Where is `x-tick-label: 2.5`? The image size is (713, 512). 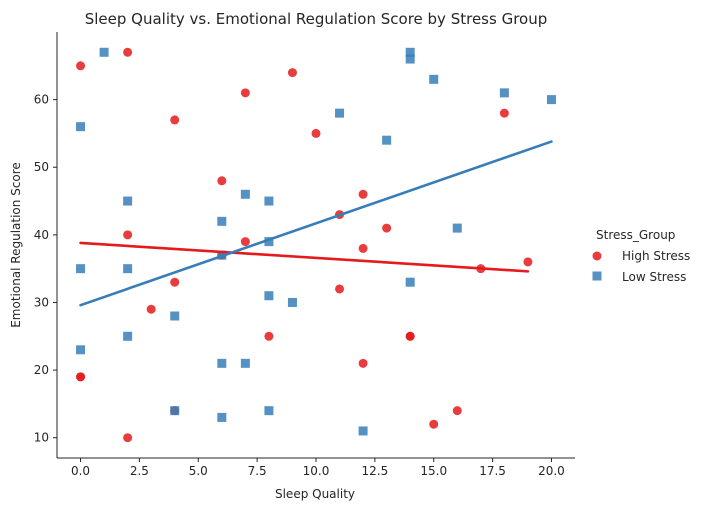
x-tick-label: 2.5 is located at coordinates (139, 471).